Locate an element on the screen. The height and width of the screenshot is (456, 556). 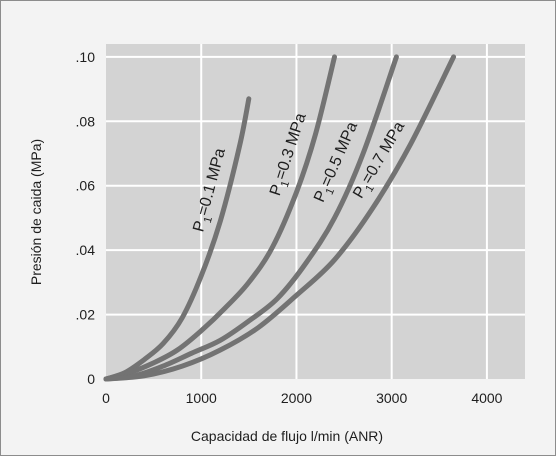
x-axis-label: Capacidad de flujo l/min (ANR) is located at coordinates (287, 436).